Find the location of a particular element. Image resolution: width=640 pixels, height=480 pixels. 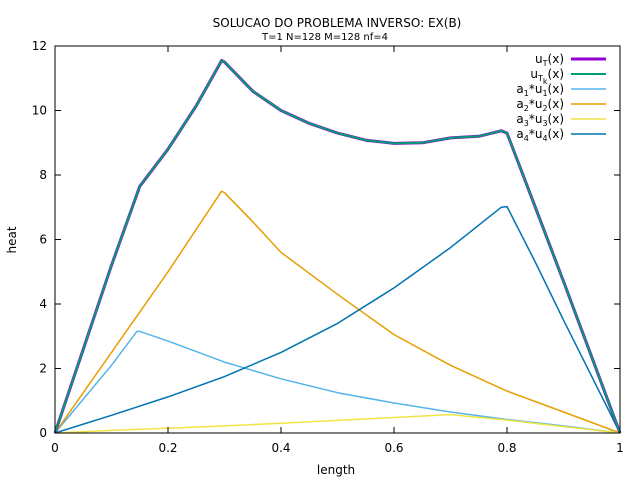

y-tick-label: 0 is located at coordinates (43, 433).